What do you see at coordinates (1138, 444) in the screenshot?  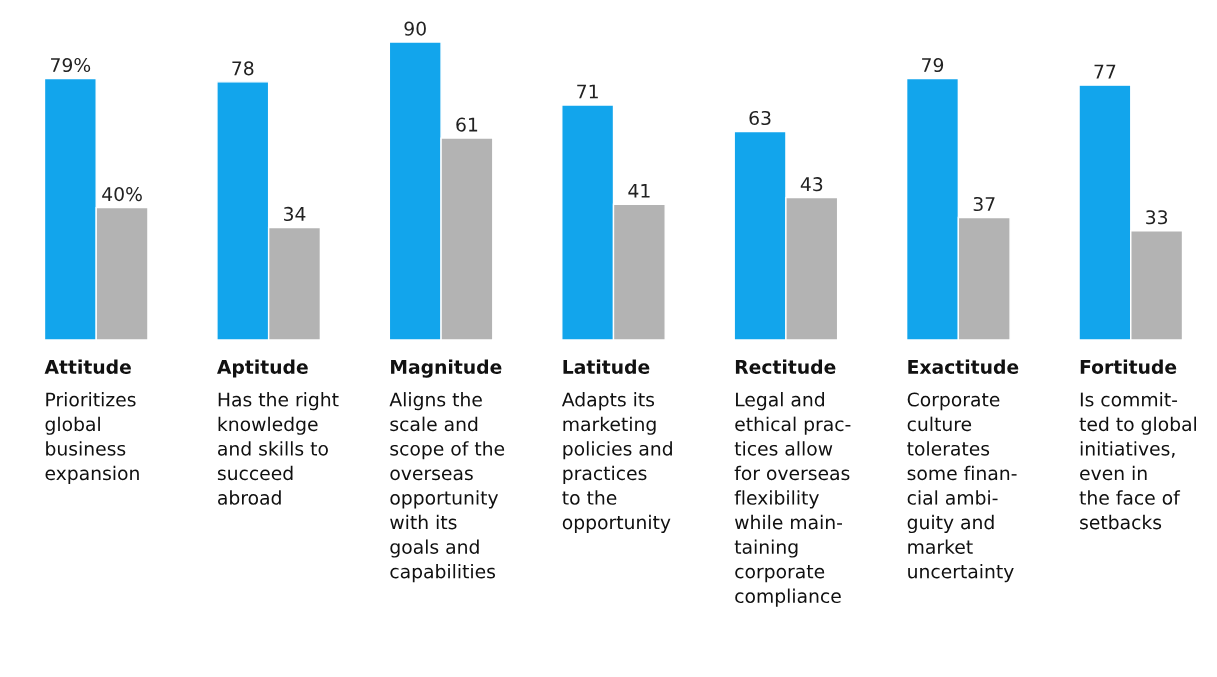 I see `x-tick-label: Fortitude Is commit- ted to global initiatives, even in the face of setbacks` at bounding box center [1138, 444].